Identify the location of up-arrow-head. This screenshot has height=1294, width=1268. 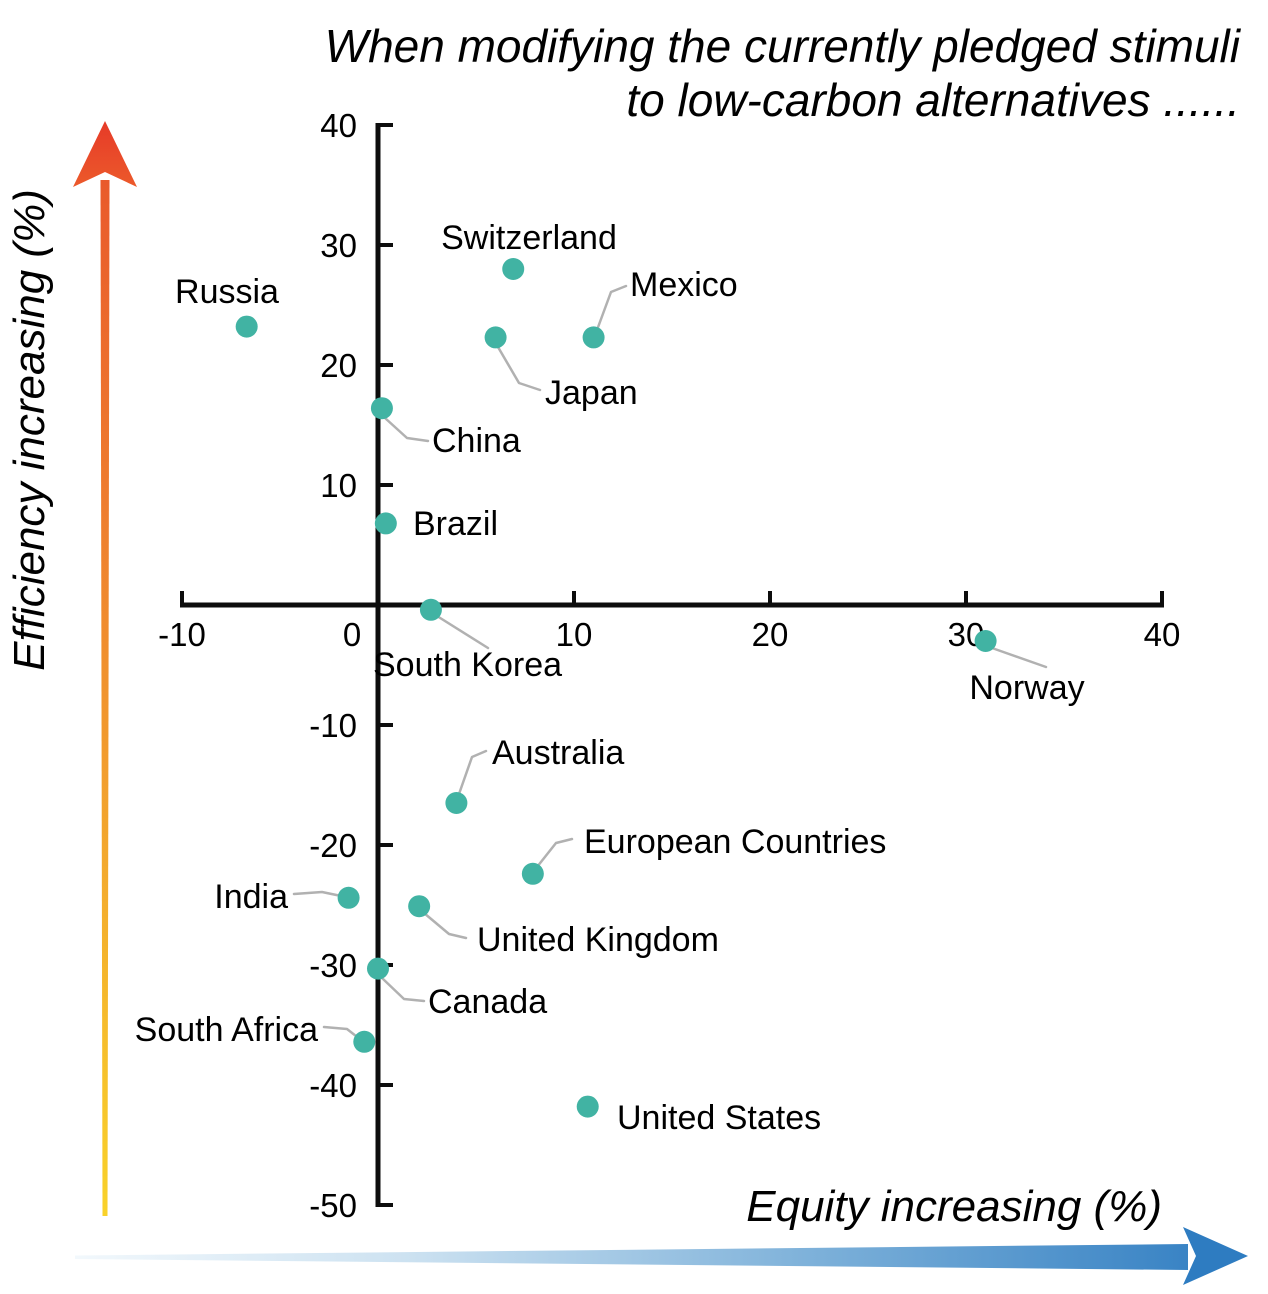
(105, 154).